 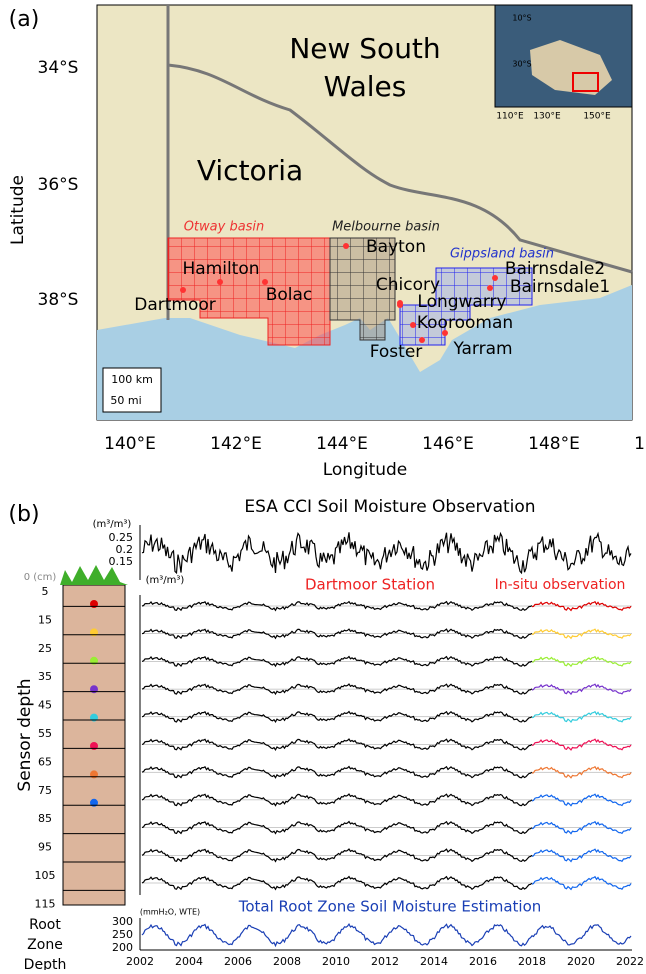 I want to click on station-label: Chicory, so click(x=408, y=285).